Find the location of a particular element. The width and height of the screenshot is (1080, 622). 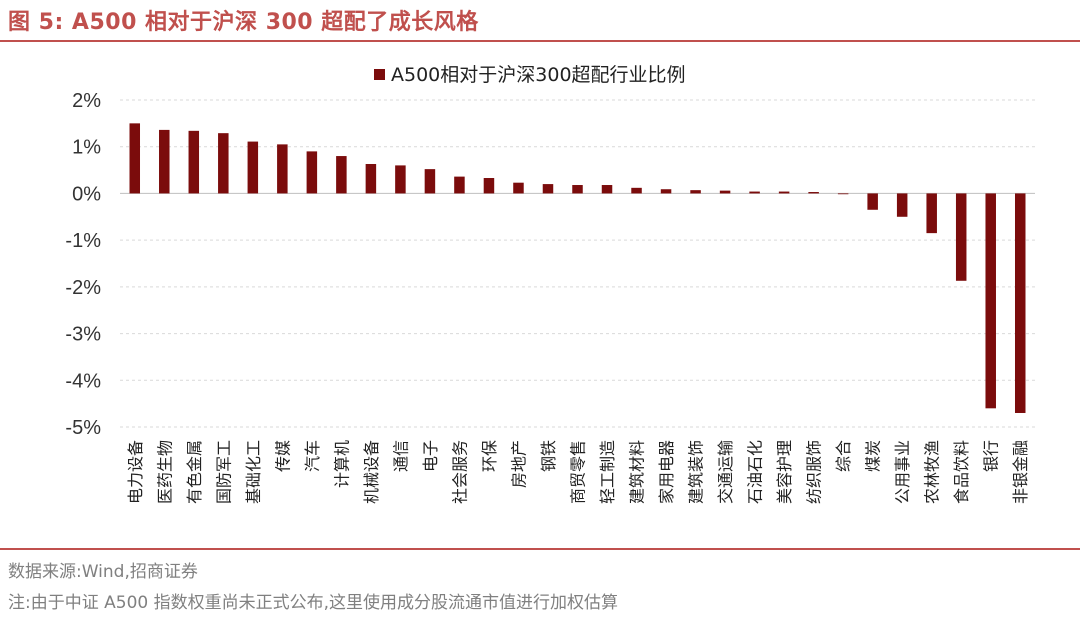

x-tick-label: 汽车 is located at coordinates (312, 456).